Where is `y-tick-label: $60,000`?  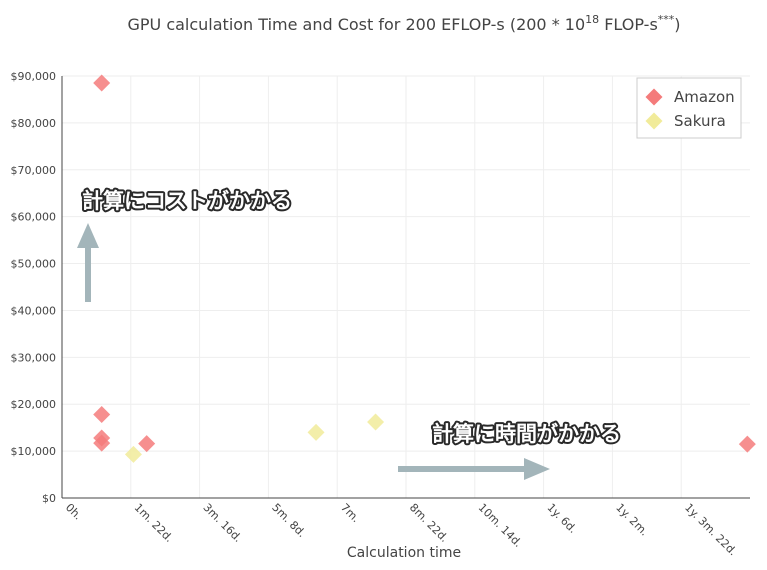 y-tick-label: $60,000 is located at coordinates (34, 217).